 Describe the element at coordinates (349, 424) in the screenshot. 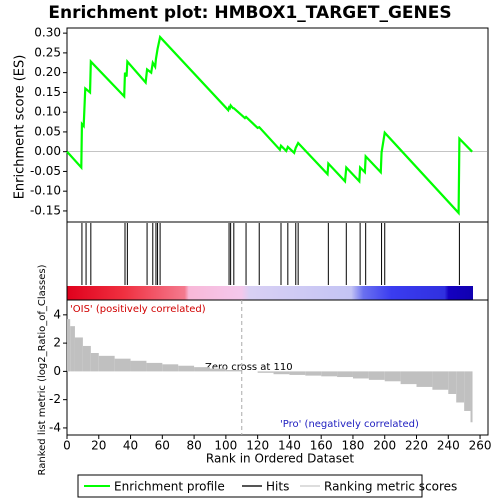

I see `negative-label: 'Pro' (negatively correlated)` at that location.